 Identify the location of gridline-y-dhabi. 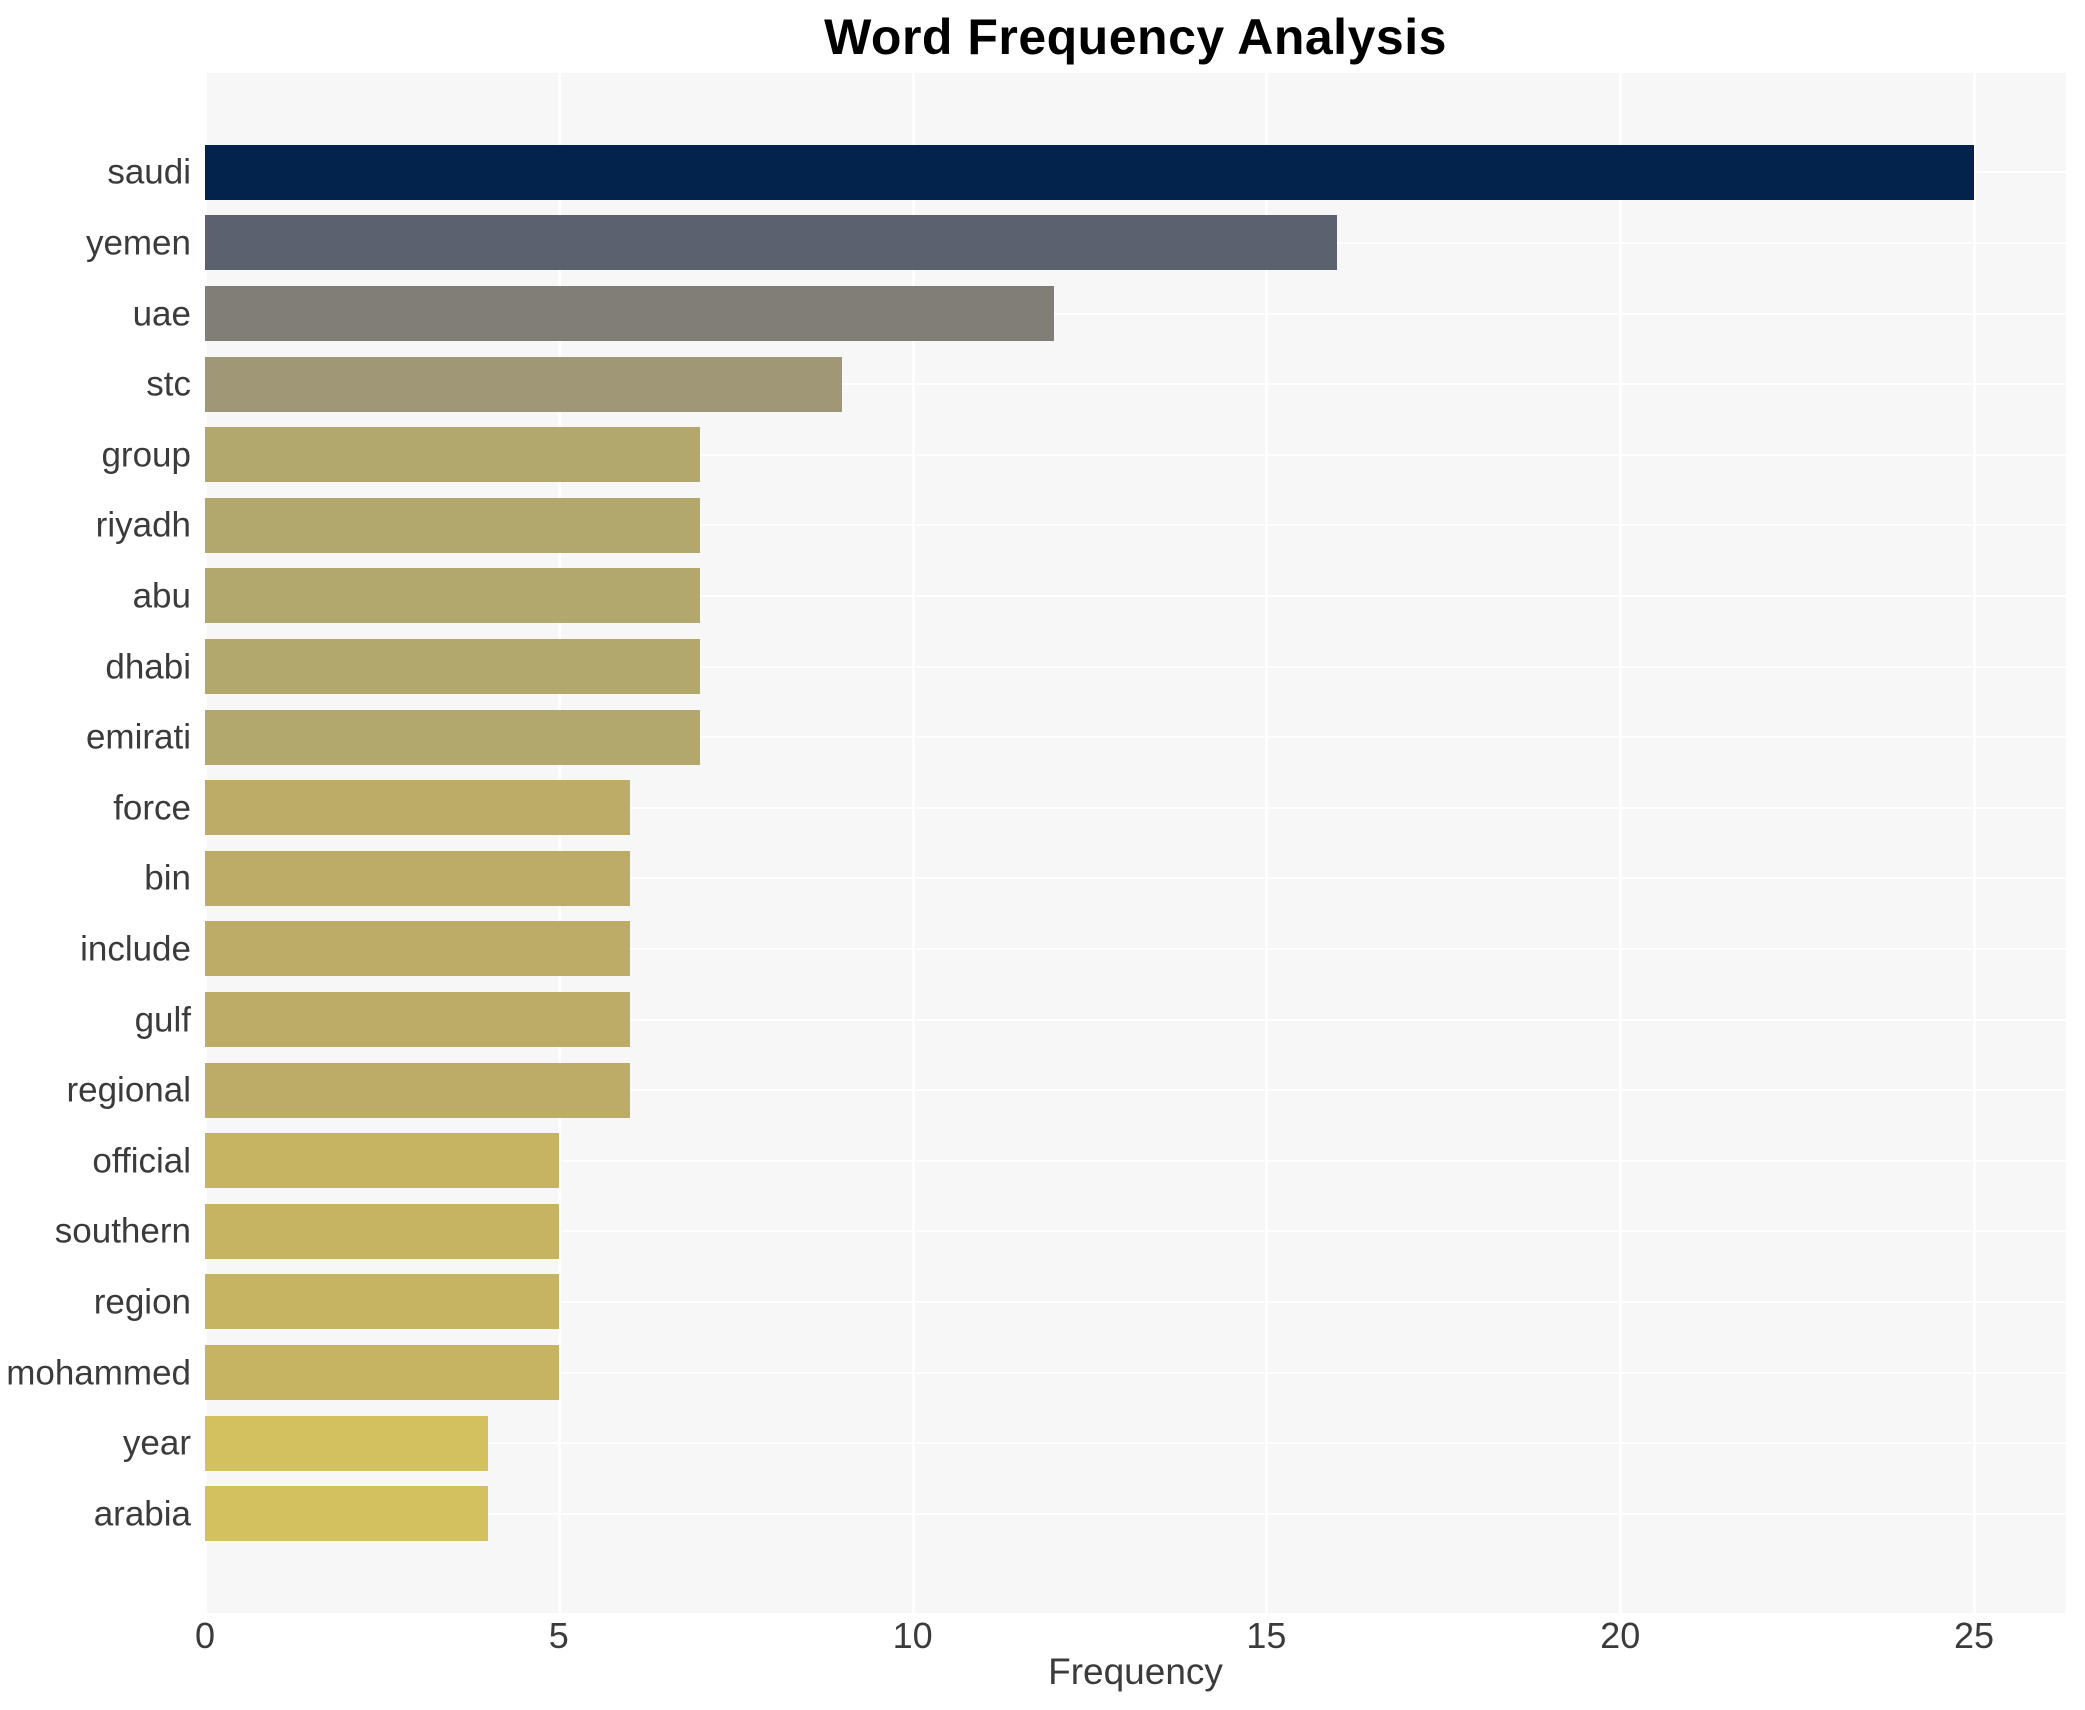
(1135, 666).